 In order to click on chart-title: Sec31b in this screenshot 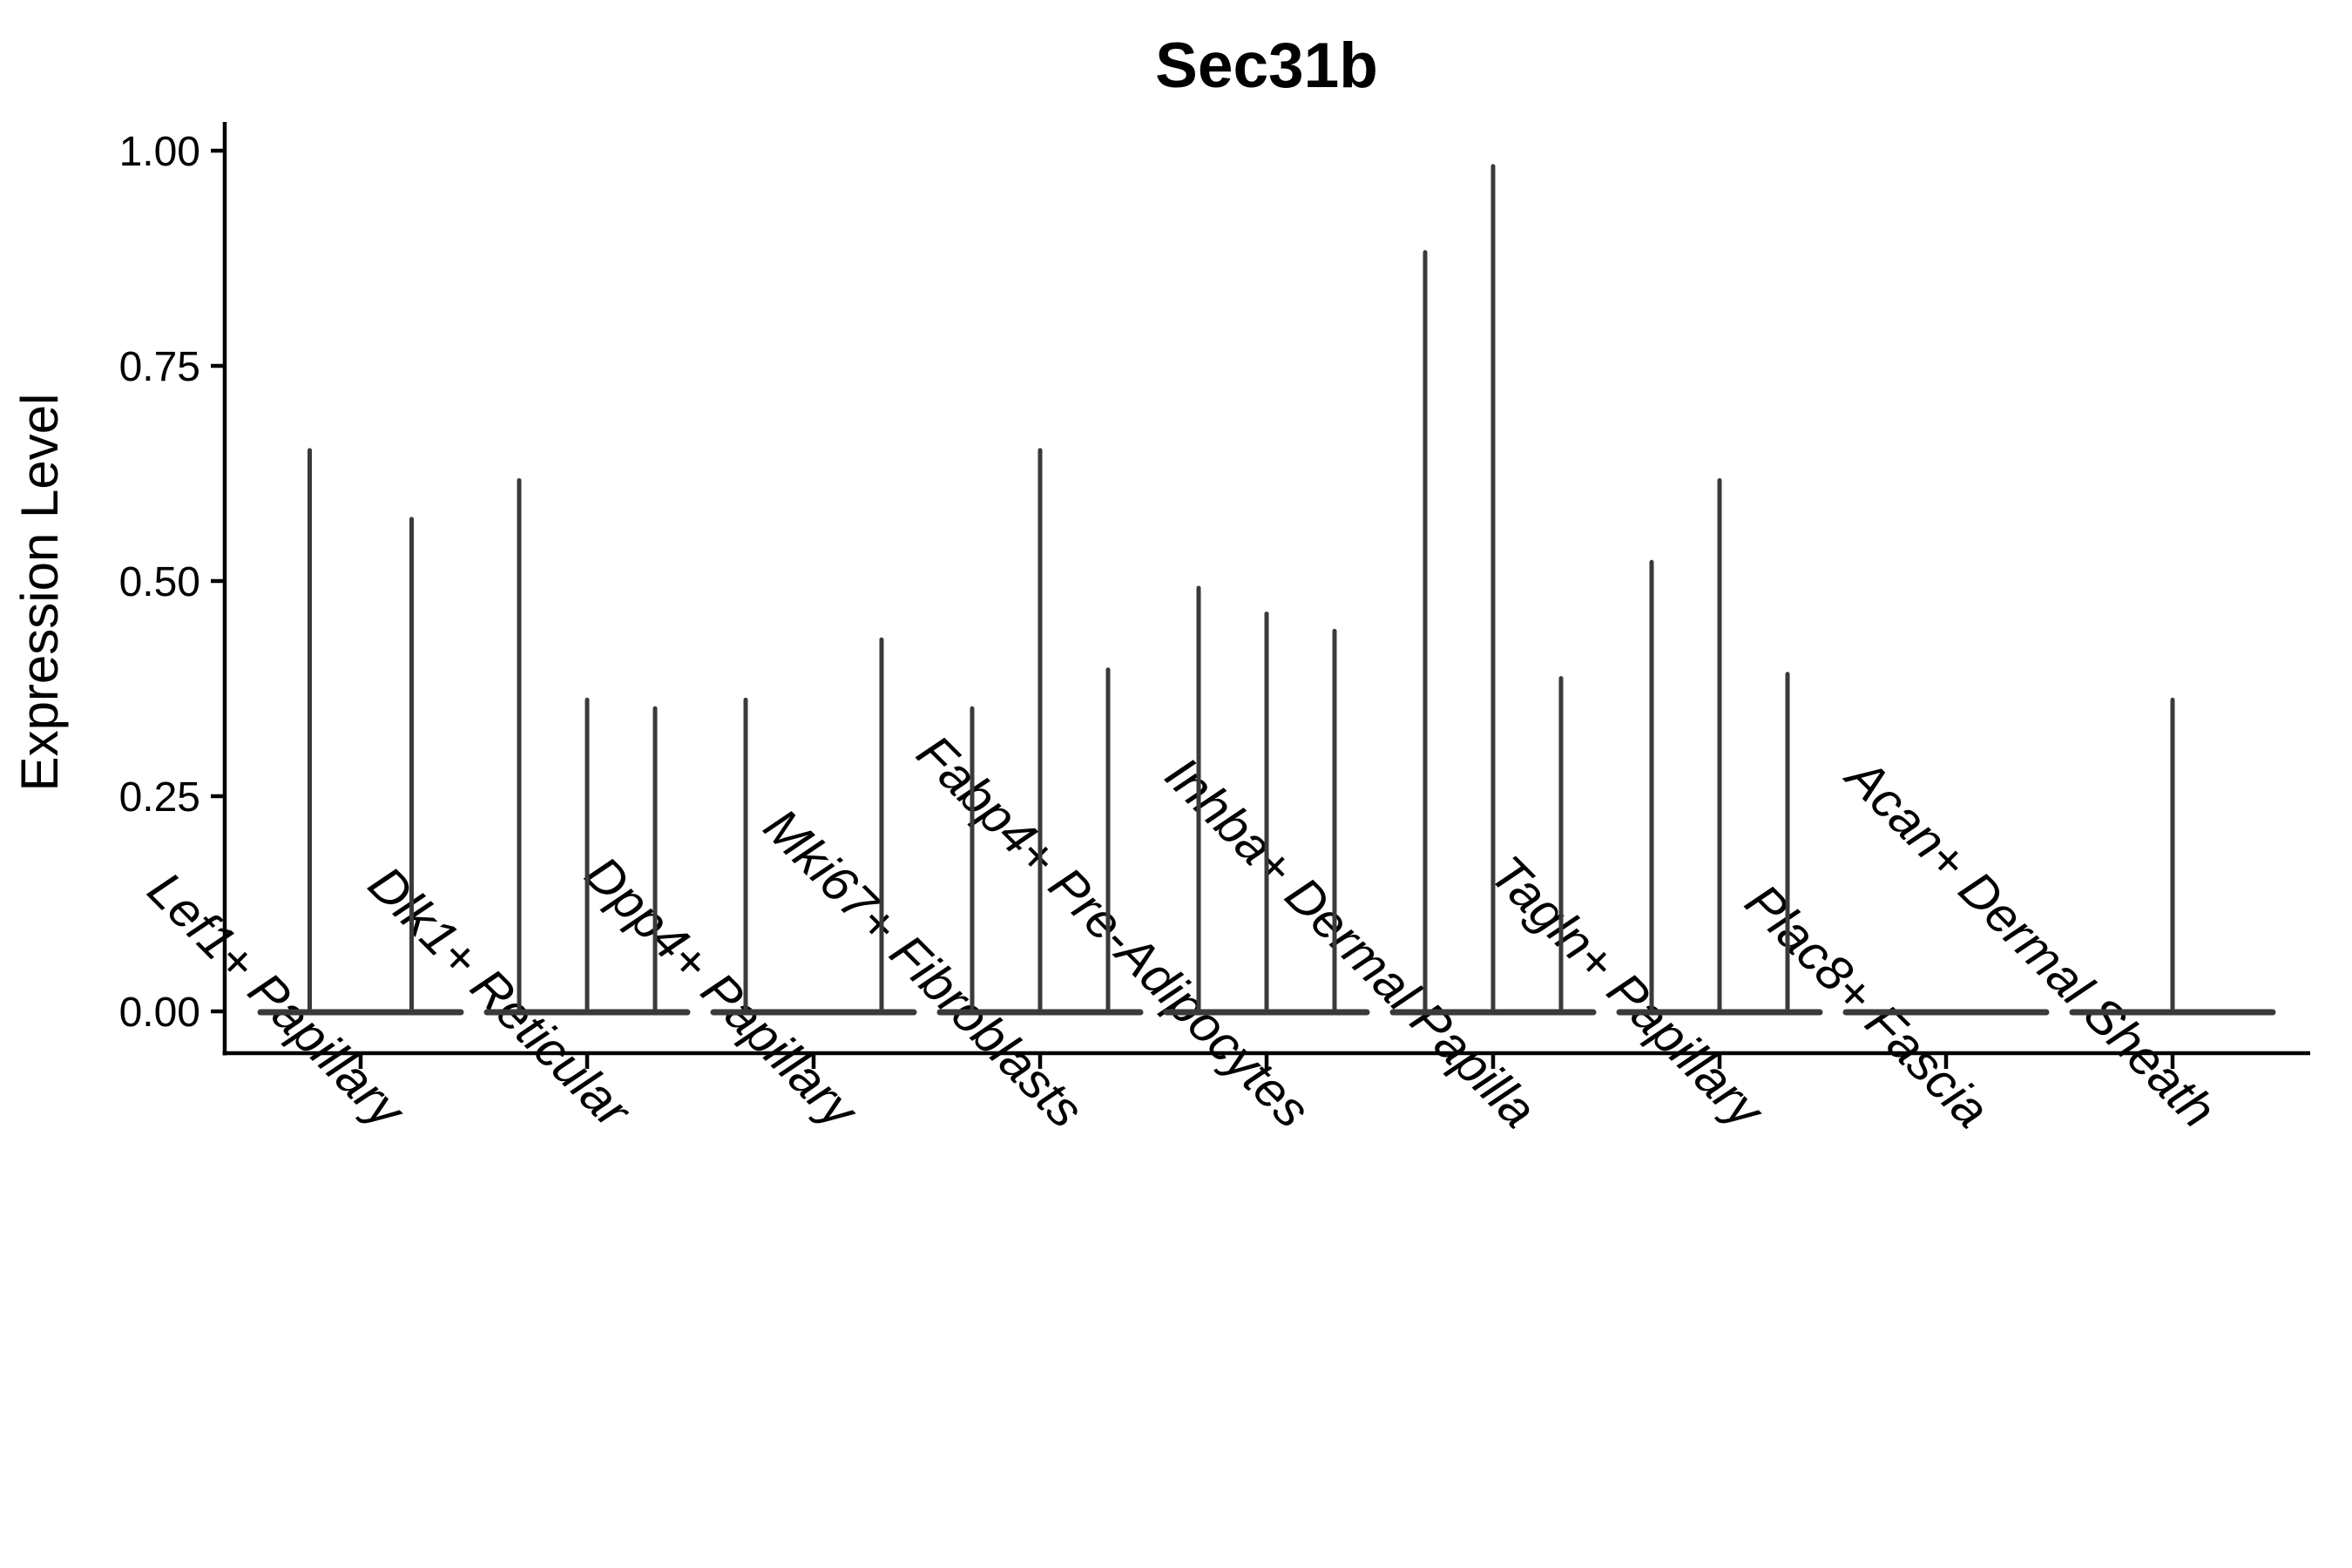, I will do `click(1266, 66)`.